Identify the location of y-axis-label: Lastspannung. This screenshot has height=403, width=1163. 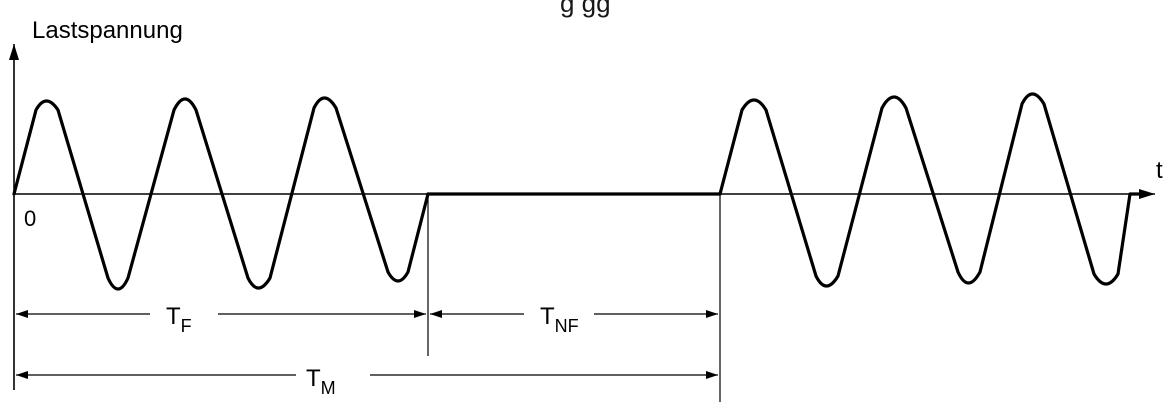
(107, 30).